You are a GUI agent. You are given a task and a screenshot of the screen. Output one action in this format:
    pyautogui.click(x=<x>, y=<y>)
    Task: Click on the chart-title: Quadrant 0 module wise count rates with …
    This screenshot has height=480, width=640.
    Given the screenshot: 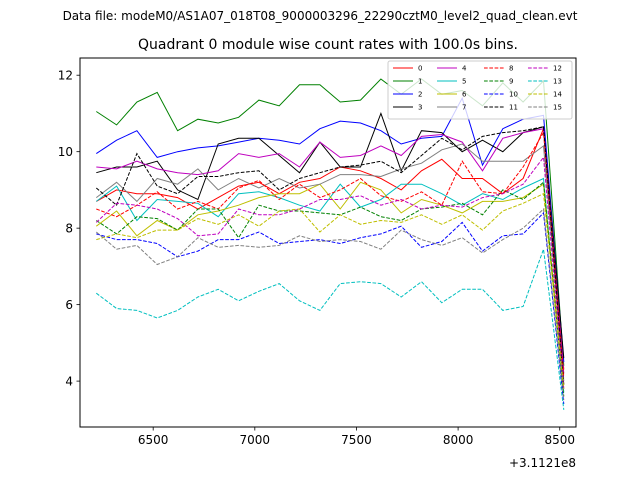 What is the action you would take?
    pyautogui.click(x=328, y=45)
    